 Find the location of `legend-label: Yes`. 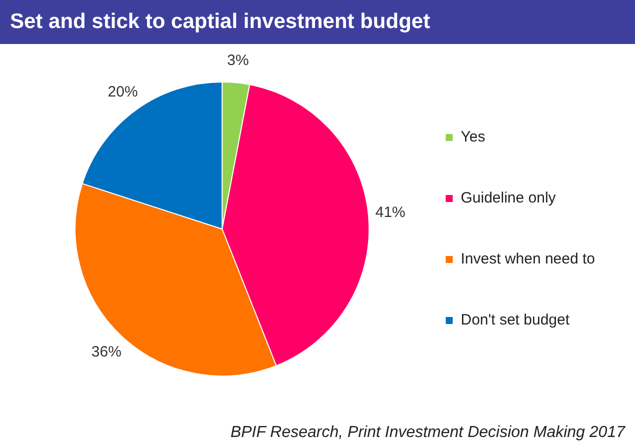

legend-label: Yes is located at coordinates (473, 137).